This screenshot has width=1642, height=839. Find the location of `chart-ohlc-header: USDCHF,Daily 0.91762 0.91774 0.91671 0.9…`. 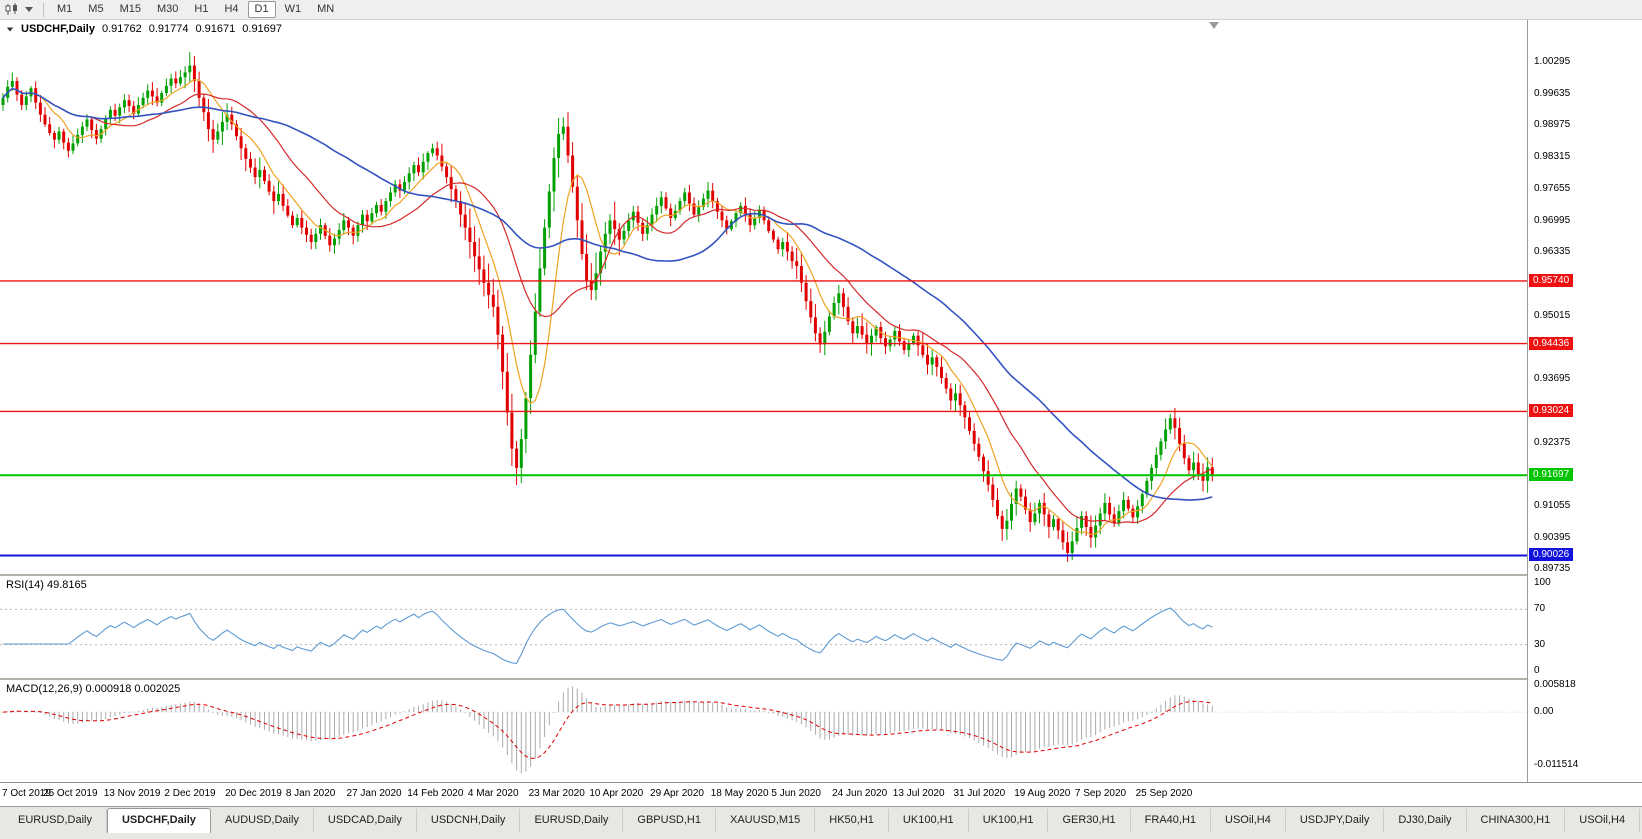

chart-ohlc-header: USDCHF,Daily 0.91762 0.91774 0.91671 0.9… is located at coordinates (144, 29).